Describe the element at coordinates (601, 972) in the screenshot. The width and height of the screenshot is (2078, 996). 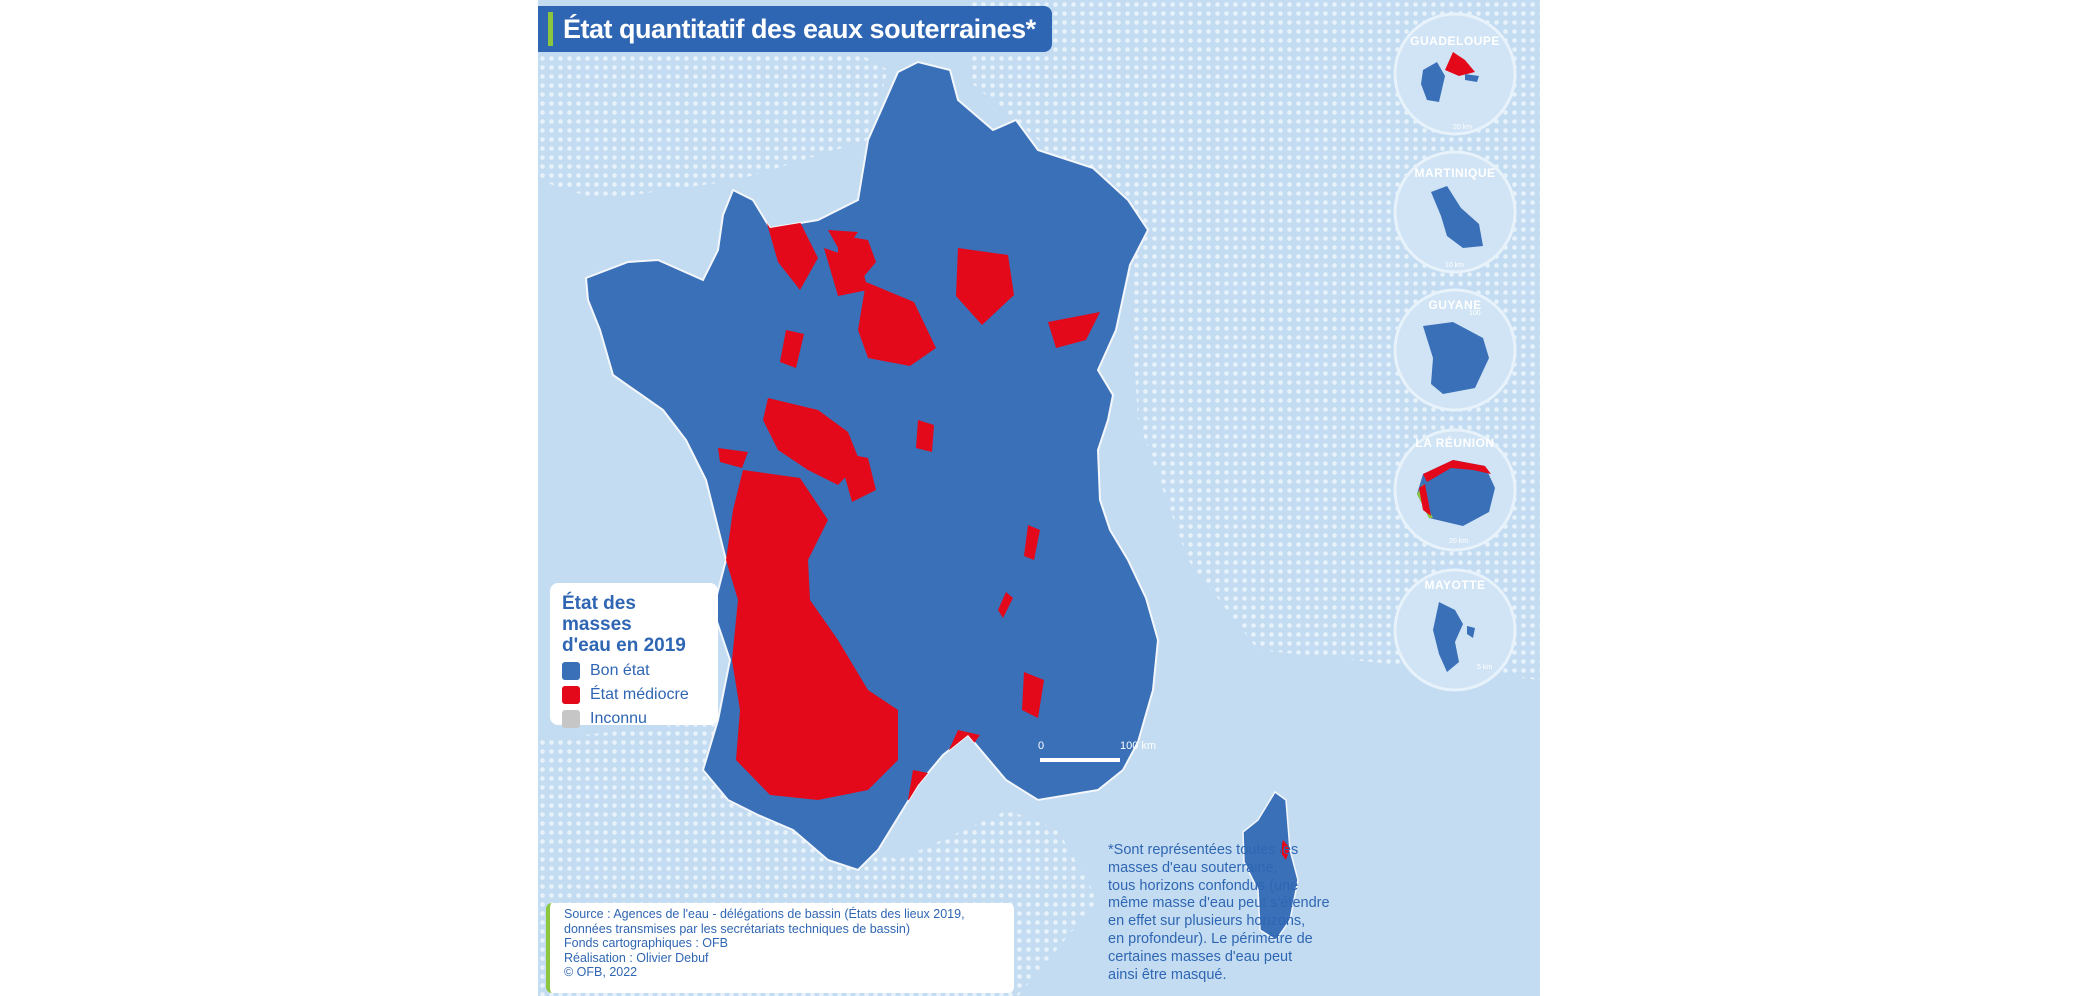
I see `source-line: © OFB, 2022` at that location.